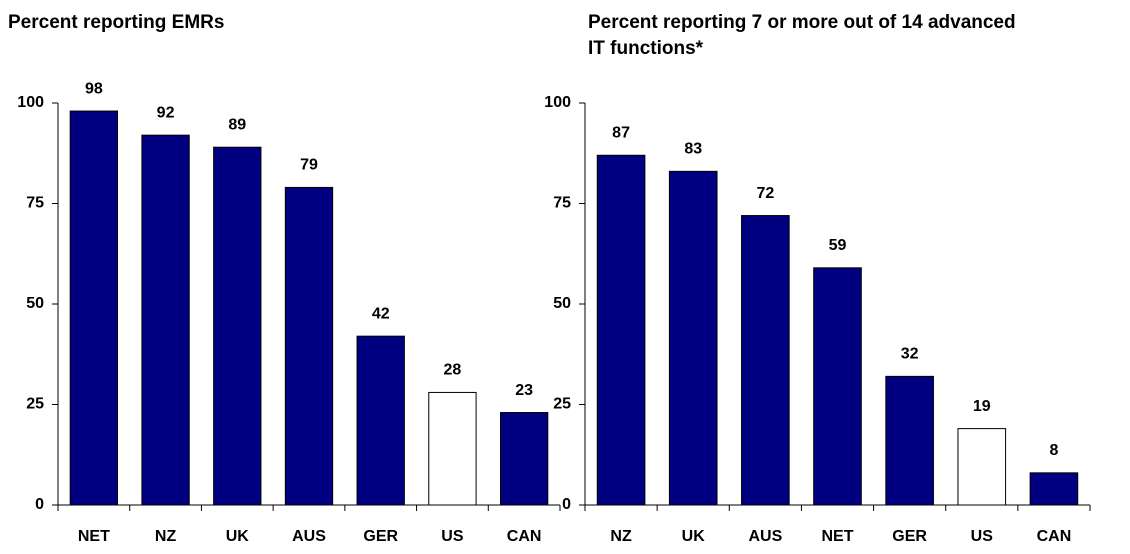 The image size is (1130, 554). Describe the element at coordinates (621, 132) in the screenshot. I see `data-label: 87` at that location.